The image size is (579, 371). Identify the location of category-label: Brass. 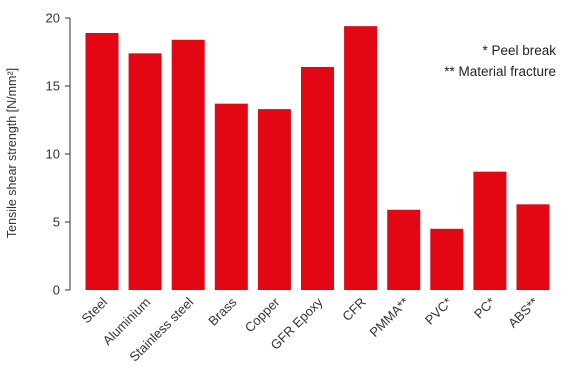
(222, 311).